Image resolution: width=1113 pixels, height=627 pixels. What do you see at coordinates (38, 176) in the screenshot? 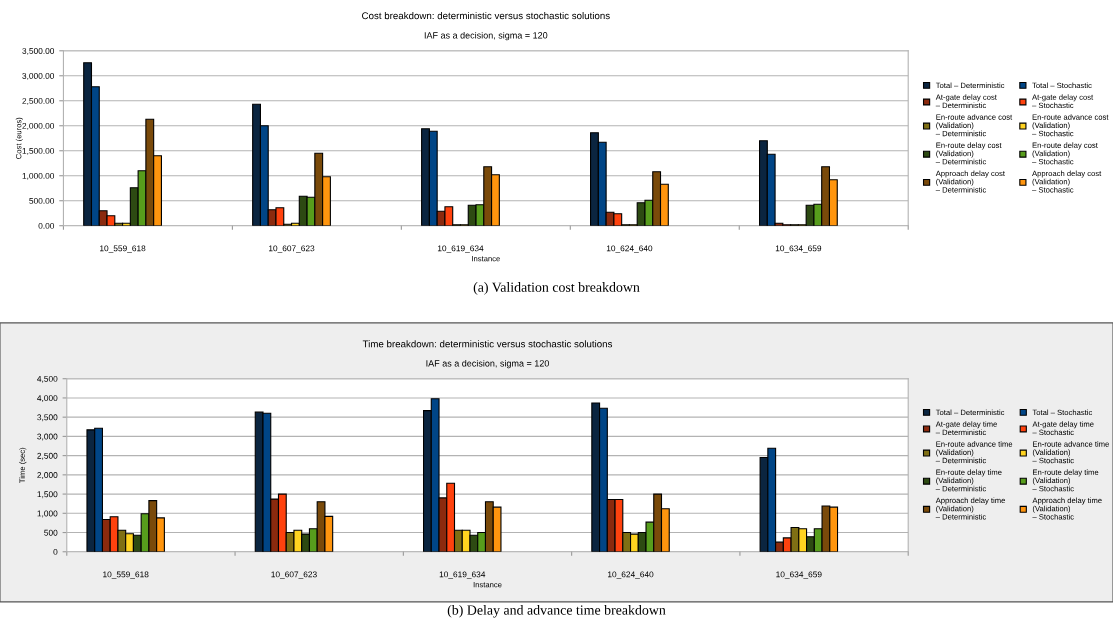
I see `y-tick-label: 1,000.00` at bounding box center [38, 176].